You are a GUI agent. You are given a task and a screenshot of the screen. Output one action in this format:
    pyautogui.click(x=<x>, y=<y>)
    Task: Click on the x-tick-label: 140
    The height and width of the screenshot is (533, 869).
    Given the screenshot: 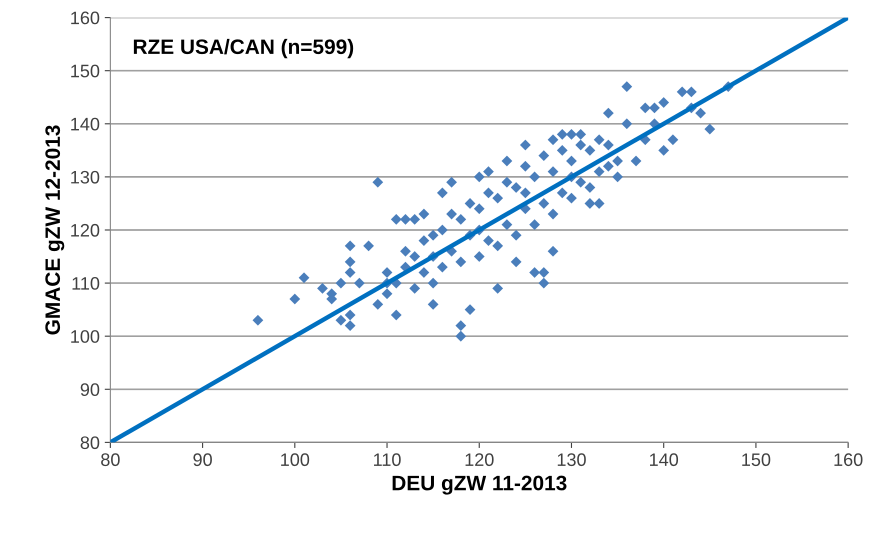 What is the action you would take?
    pyautogui.click(x=664, y=459)
    